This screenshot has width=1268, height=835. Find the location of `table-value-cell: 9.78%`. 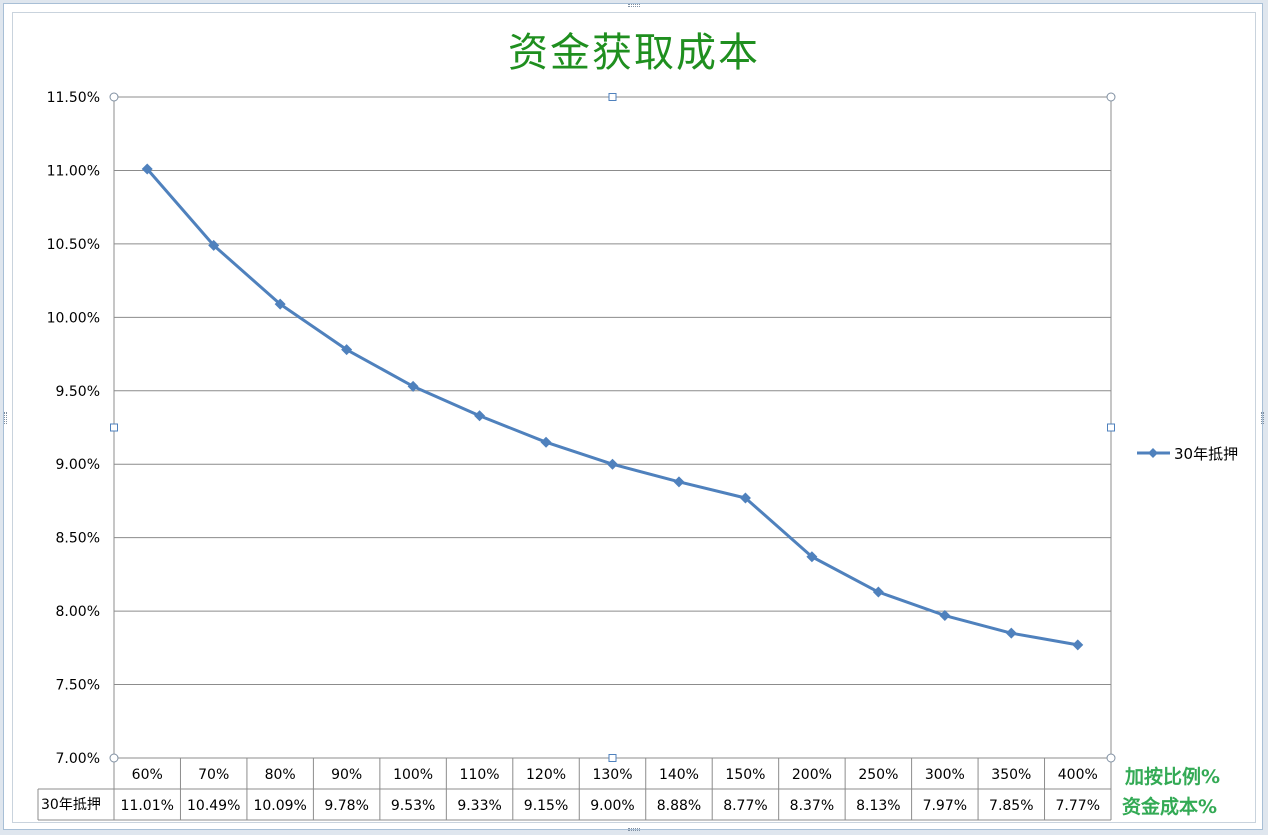

table-value-cell: 9.78% is located at coordinates (346, 806).